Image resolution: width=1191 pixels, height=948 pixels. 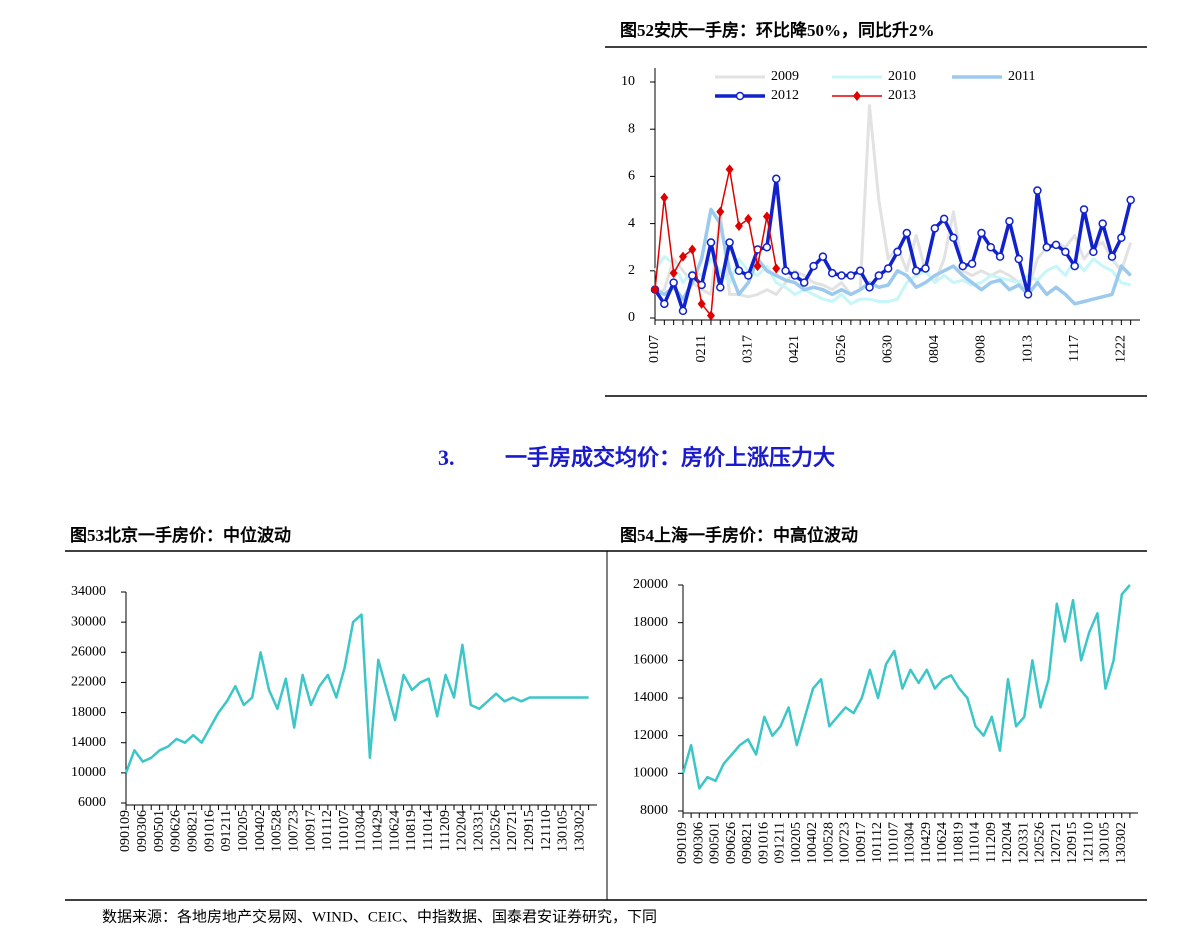 I want to click on y-tick-label: 6, so click(x=631, y=176).